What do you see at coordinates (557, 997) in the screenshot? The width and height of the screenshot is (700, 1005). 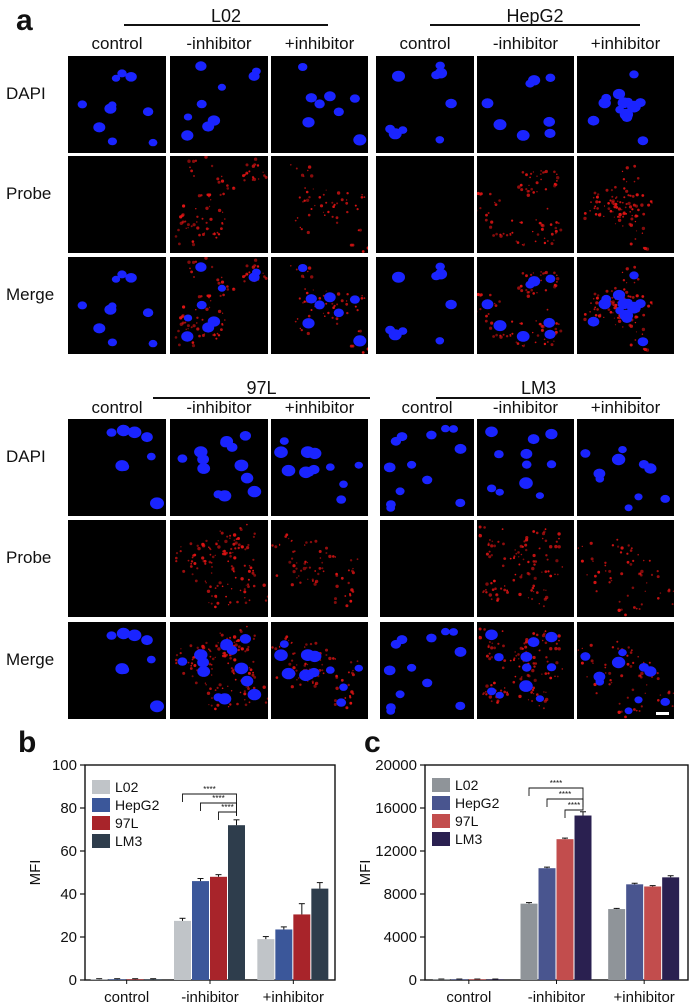 I see `x-tick-label: -inhibitor` at bounding box center [557, 997].